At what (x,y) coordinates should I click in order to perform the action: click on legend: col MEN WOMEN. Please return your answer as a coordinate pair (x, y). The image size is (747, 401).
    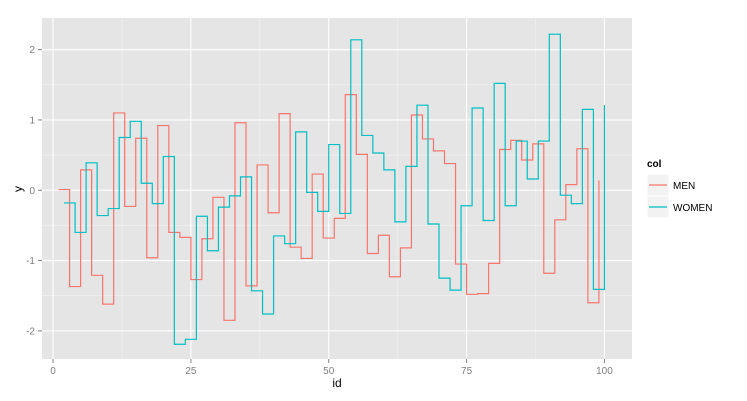
    Looking at the image, I should click on (679, 189).